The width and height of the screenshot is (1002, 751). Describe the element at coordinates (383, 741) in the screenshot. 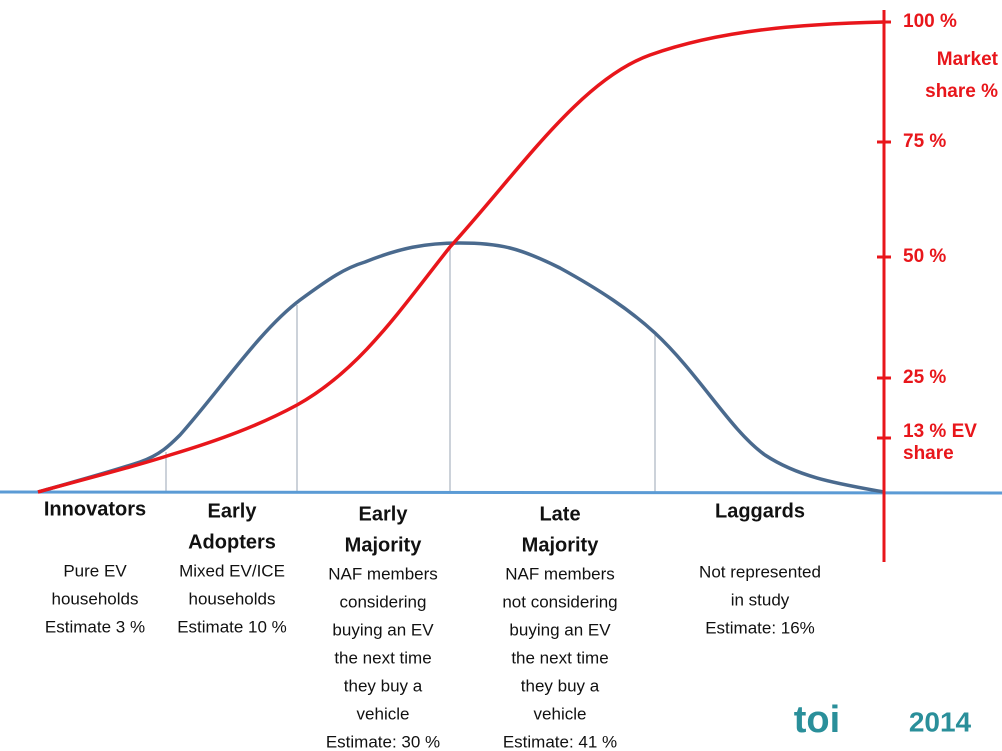

I see `segment-description: Estimate: 30 %` at that location.